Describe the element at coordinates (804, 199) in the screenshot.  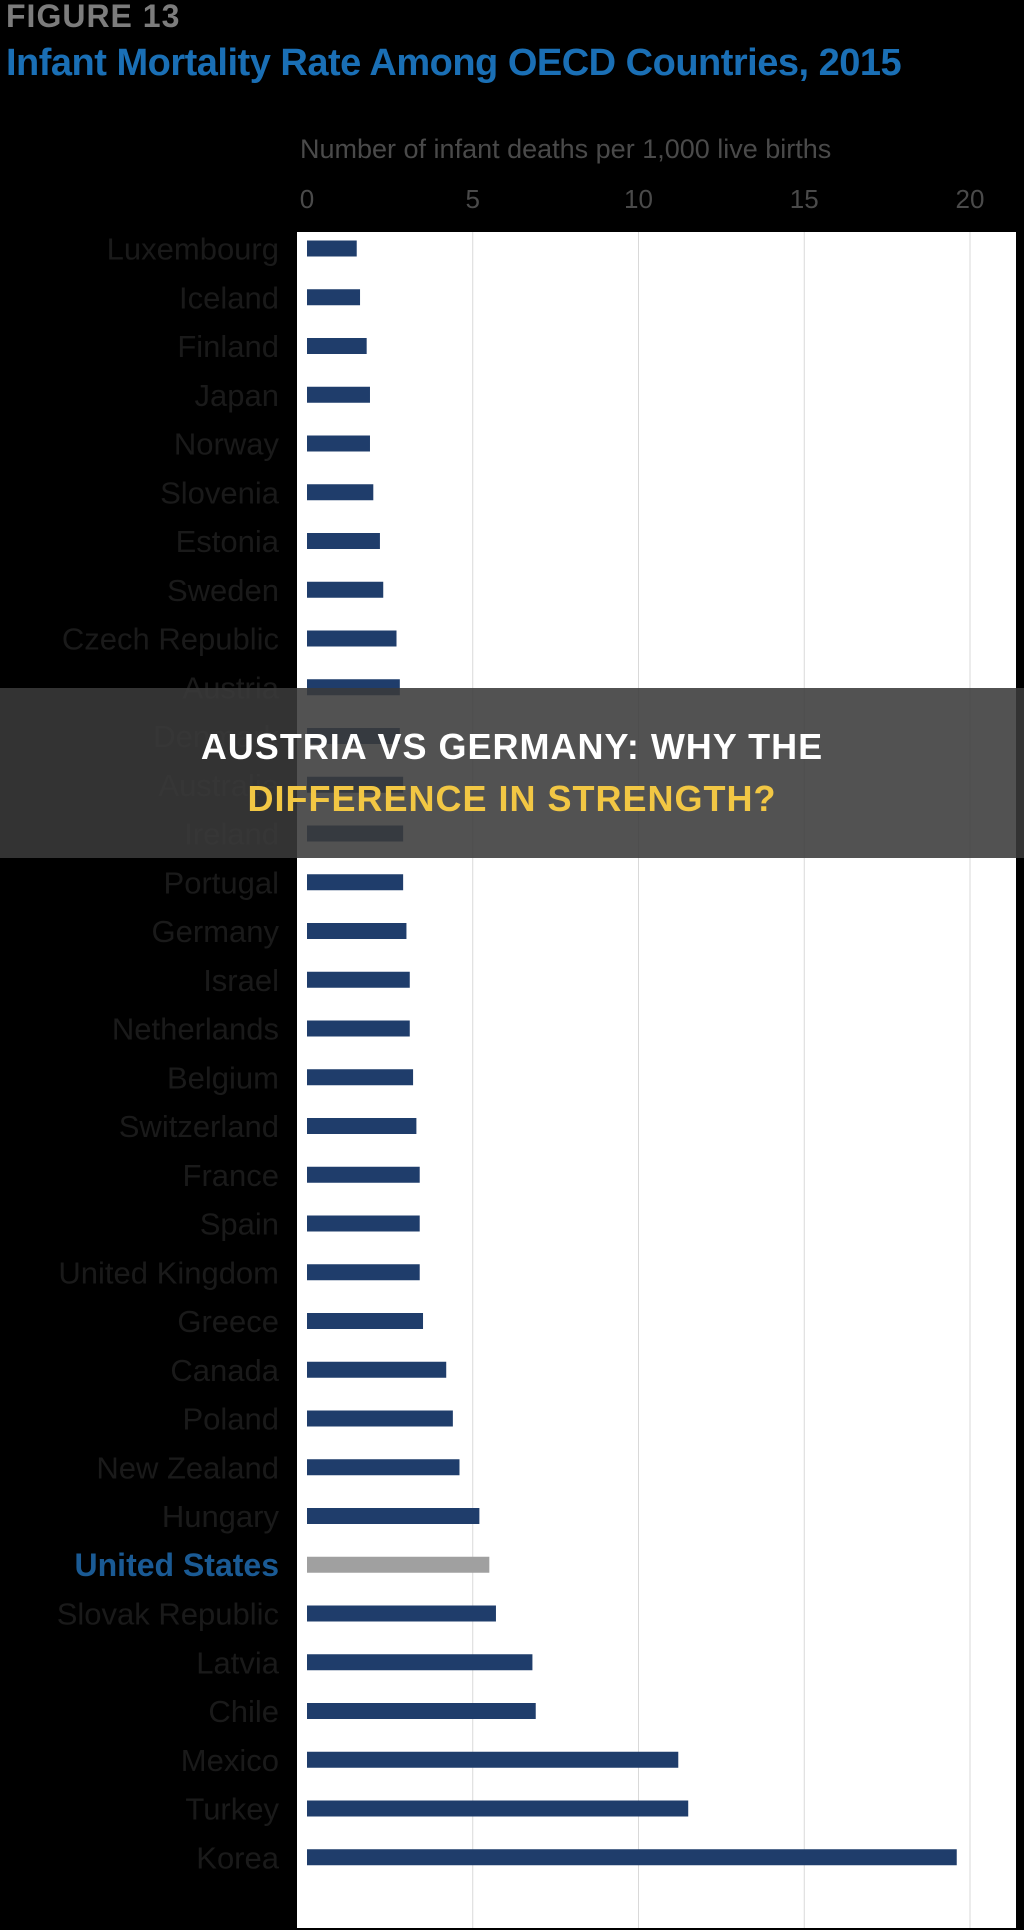
I see `x-tick-label: 15` at that location.